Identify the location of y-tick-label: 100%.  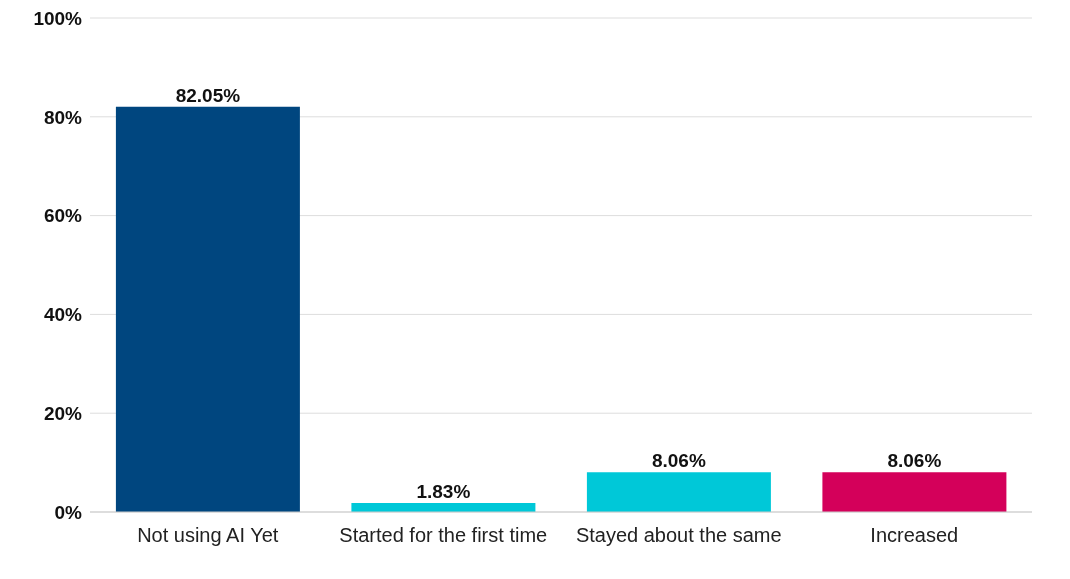
(58, 18).